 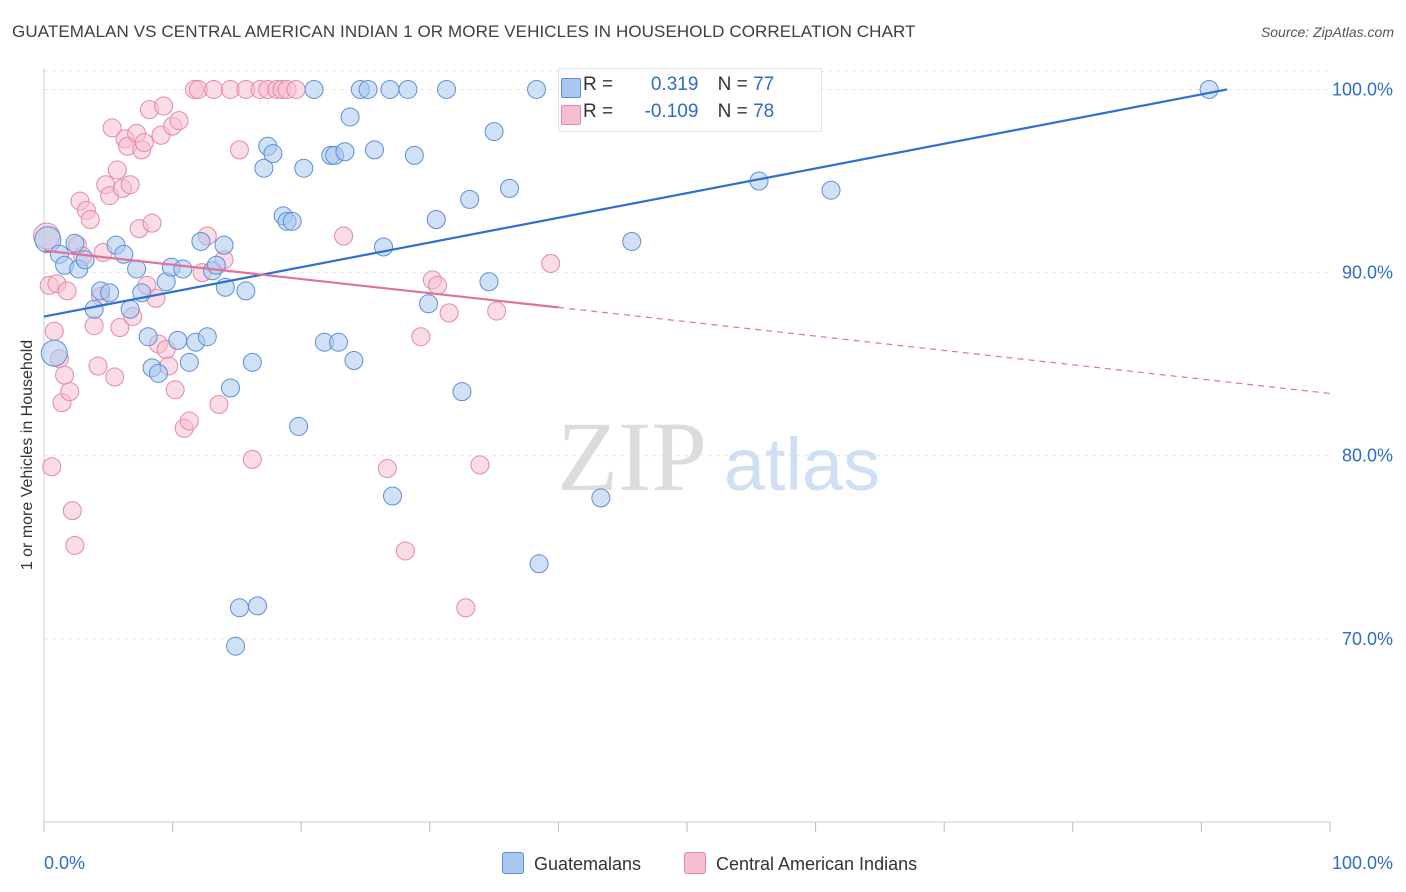 What do you see at coordinates (1367, 273) in the screenshot?
I see `y-tick-label: 90.0%` at bounding box center [1367, 273].